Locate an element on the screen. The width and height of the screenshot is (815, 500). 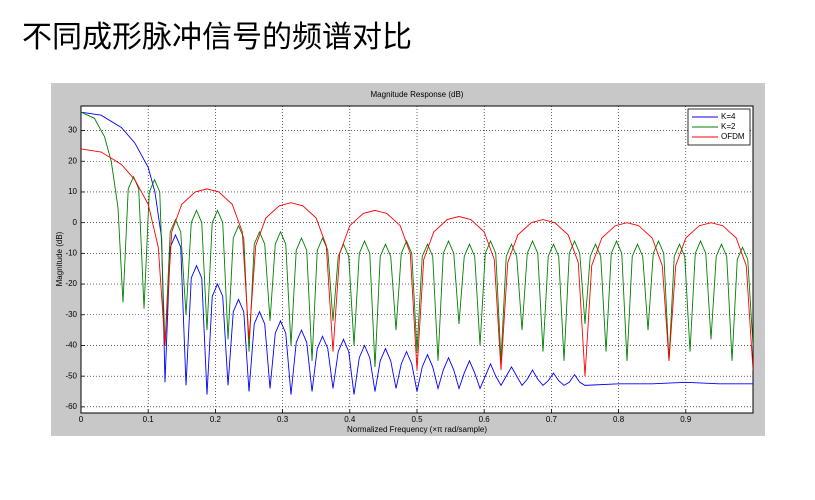
y-tick-label: -30 is located at coordinates (71, 314).